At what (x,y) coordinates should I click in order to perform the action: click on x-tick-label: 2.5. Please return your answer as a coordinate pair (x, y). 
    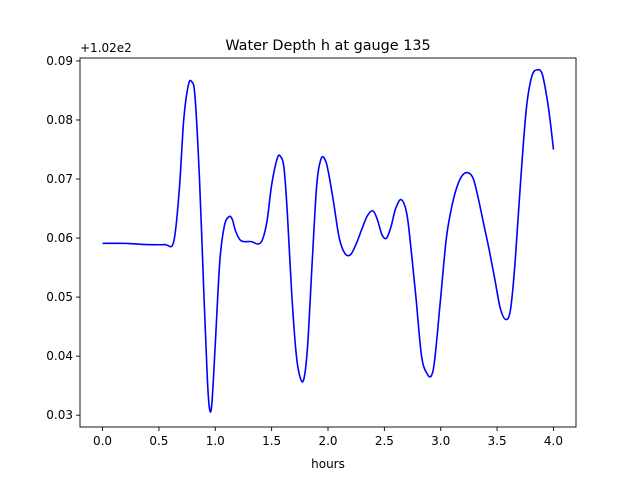
    Looking at the image, I should click on (384, 441).